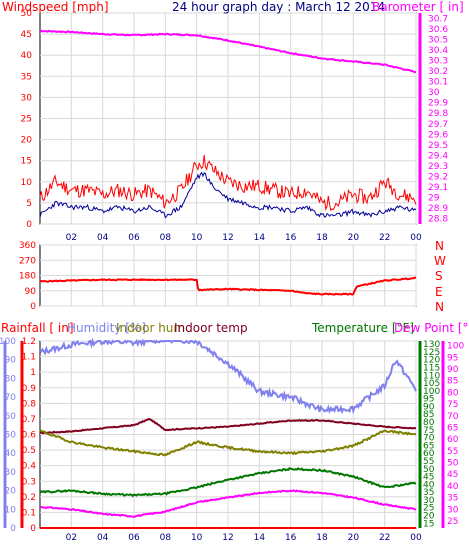 This screenshot has width=469, height=555. Describe the element at coordinates (228, 426) in the screenshot. I see `indoor-temp-line` at that location.